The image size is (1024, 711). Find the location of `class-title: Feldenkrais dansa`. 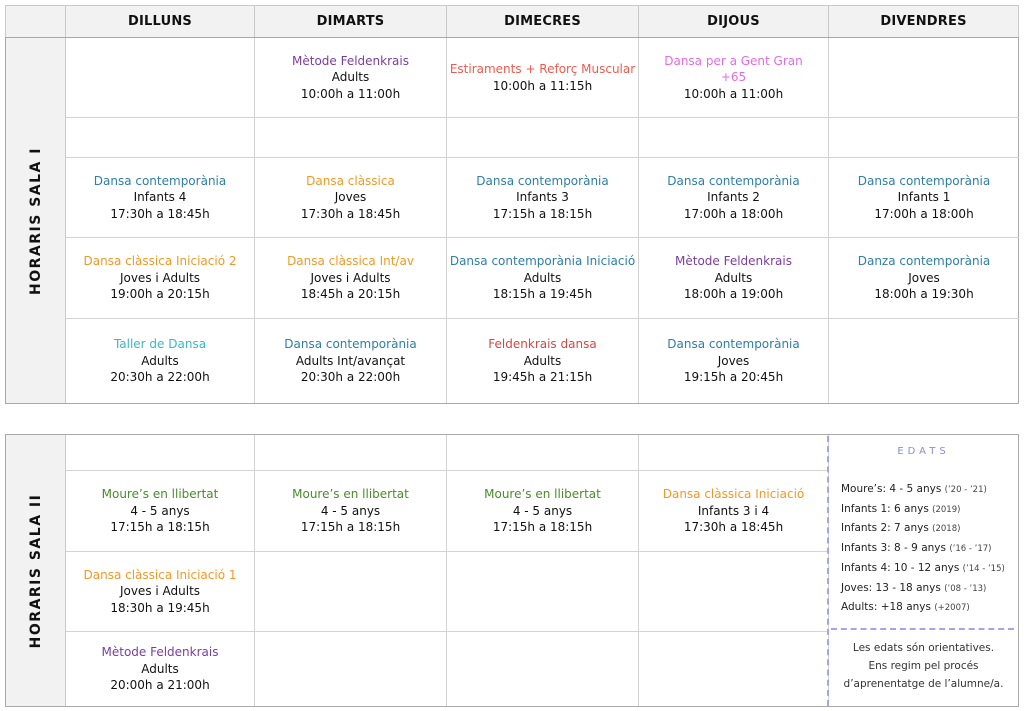

class-title: Feldenkrais dansa is located at coordinates (542, 344).